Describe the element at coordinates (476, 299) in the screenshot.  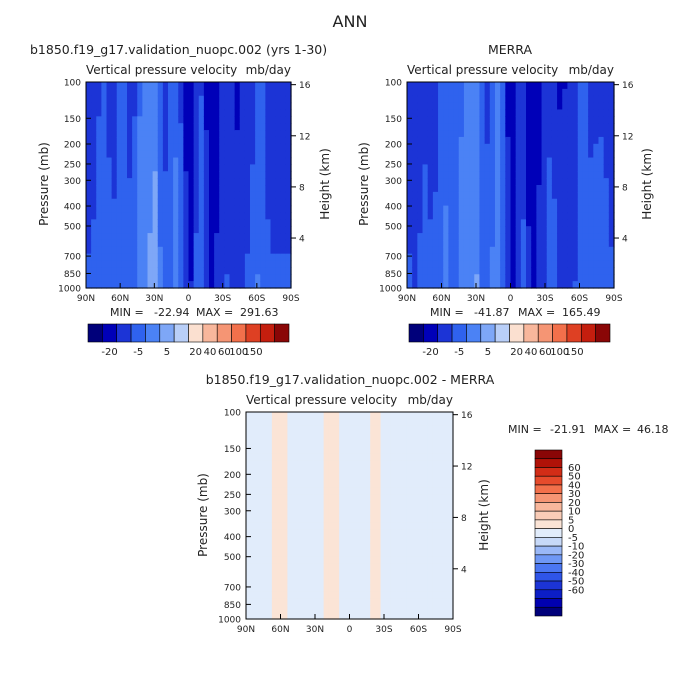
I see `x-tick-label: 30N` at that location.